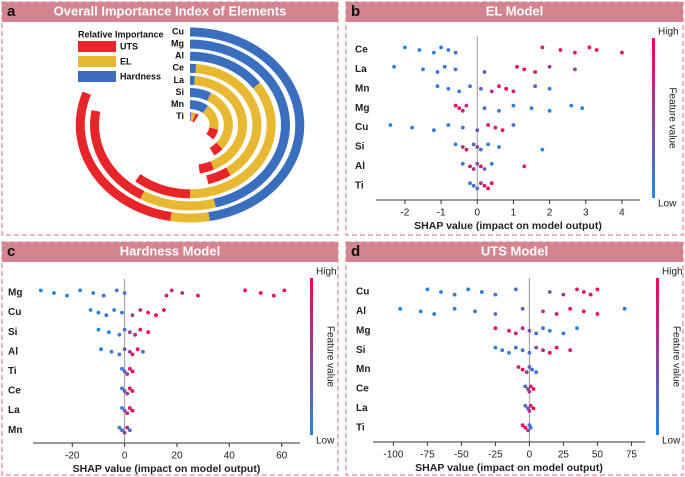 The width and height of the screenshot is (685, 477). What do you see at coordinates (15, 293) in the screenshot?
I see `feature-label: Mg` at bounding box center [15, 293].